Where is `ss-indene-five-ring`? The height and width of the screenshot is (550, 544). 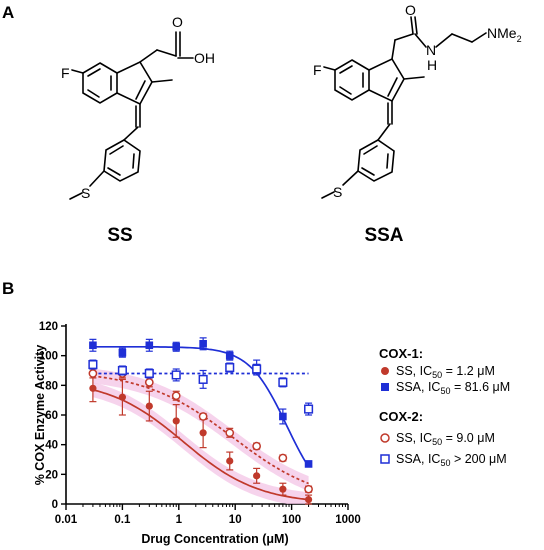
ss-indene-five-ring is located at coordinates (134, 83).